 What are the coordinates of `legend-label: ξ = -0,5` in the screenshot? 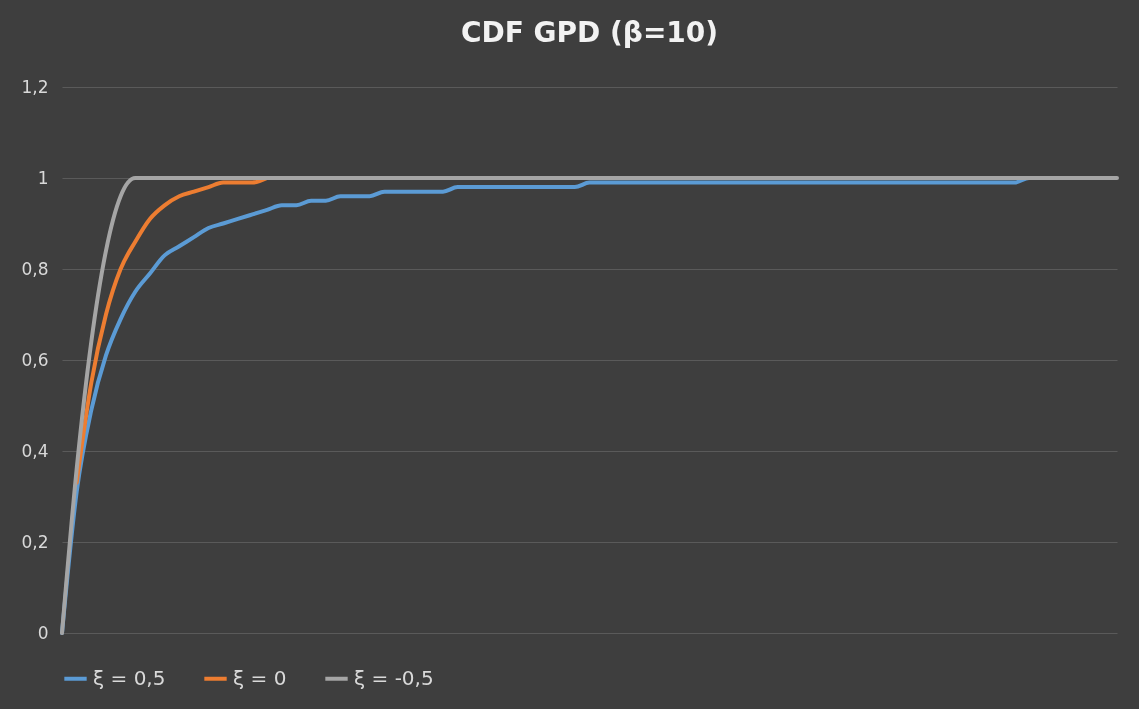 It's located at (394, 677).